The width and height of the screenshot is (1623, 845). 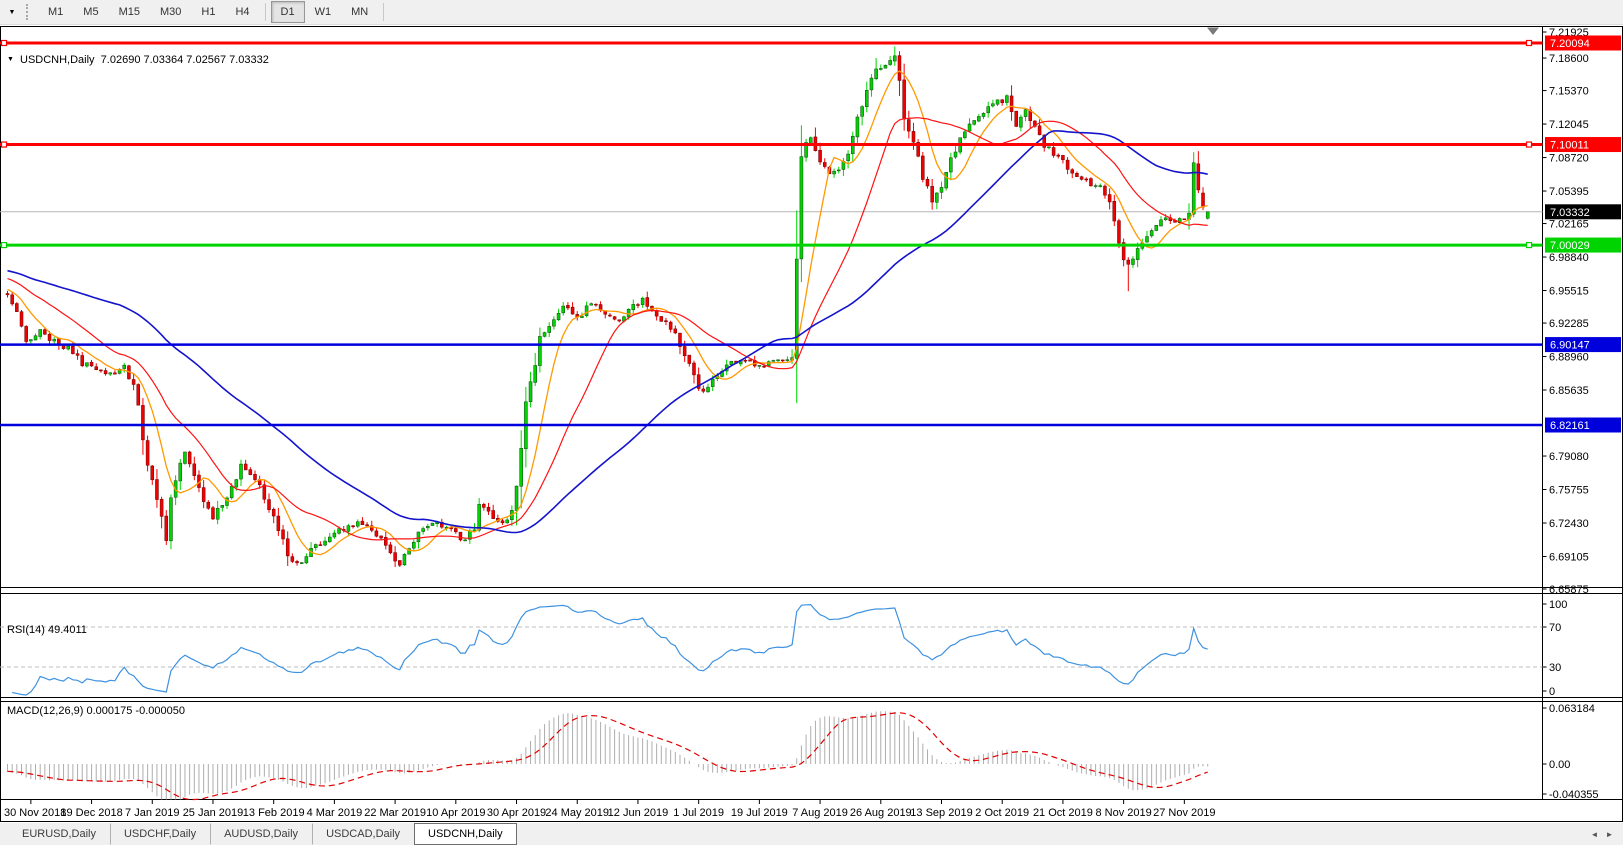 What do you see at coordinates (91, 813) in the screenshot?
I see `svg-text: 19 Dec 2018` at bounding box center [91, 813].